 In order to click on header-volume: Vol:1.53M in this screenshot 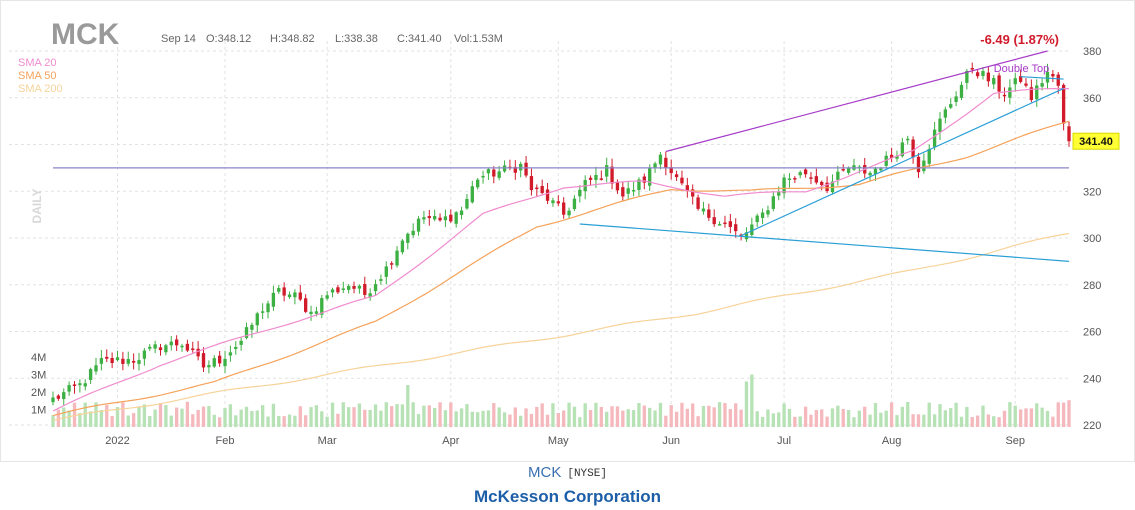, I will do `click(478, 39)`.